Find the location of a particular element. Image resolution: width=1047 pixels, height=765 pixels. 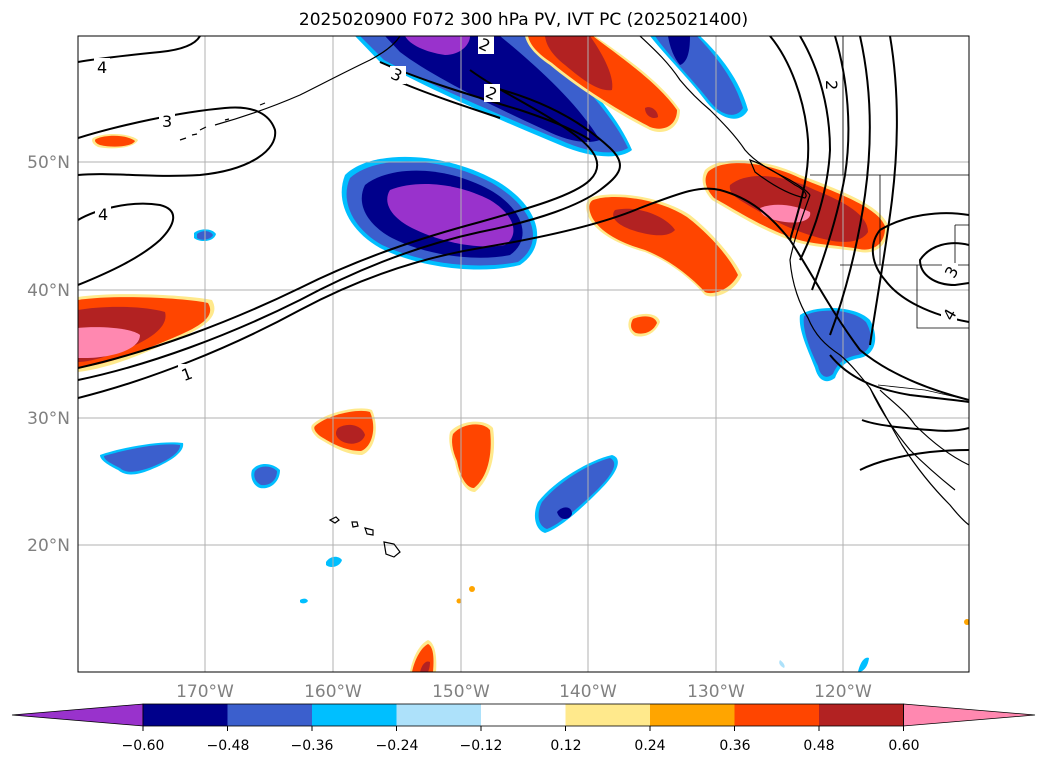

lon-label-120w: 120°W is located at coordinates (843, 692).